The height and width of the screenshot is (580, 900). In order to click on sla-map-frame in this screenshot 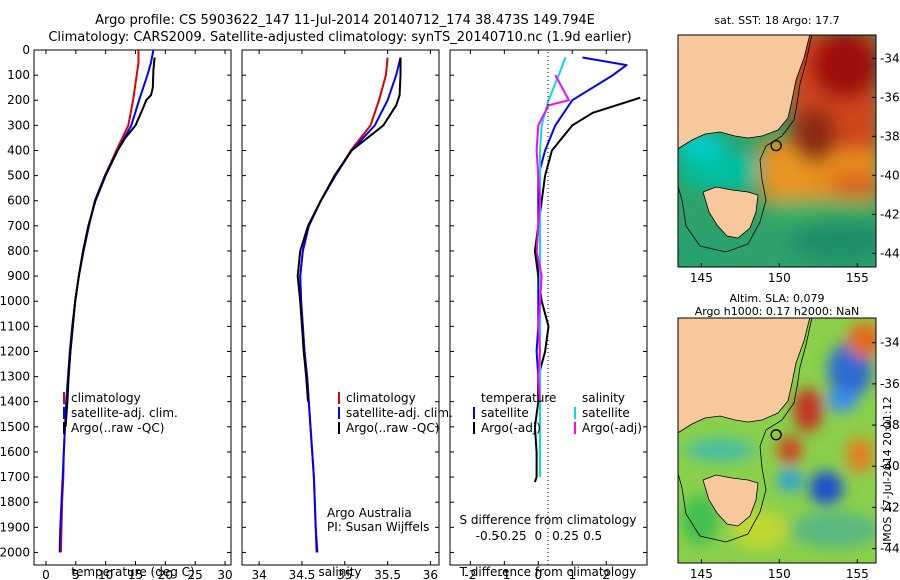, I will do `click(777, 440)`.